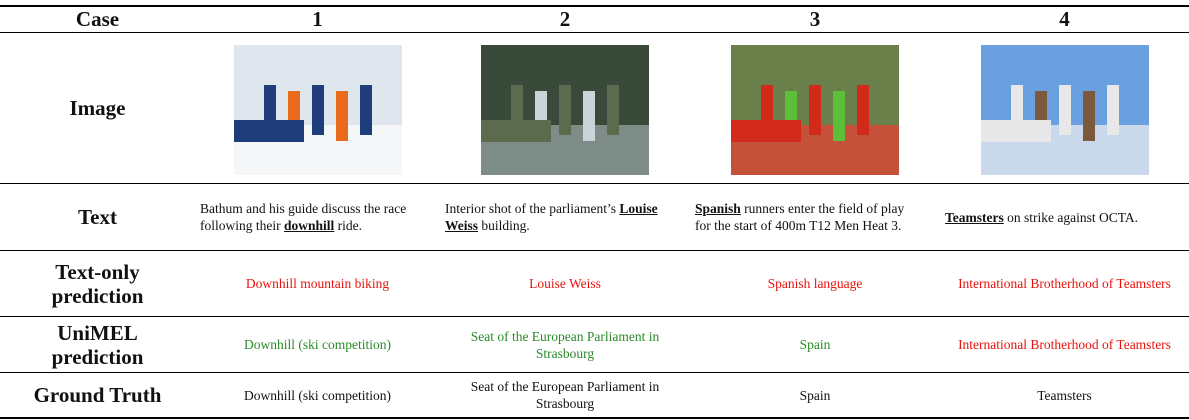 The height and width of the screenshot is (420, 1189). I want to click on row-label: Text-only prediction, so click(97, 283).